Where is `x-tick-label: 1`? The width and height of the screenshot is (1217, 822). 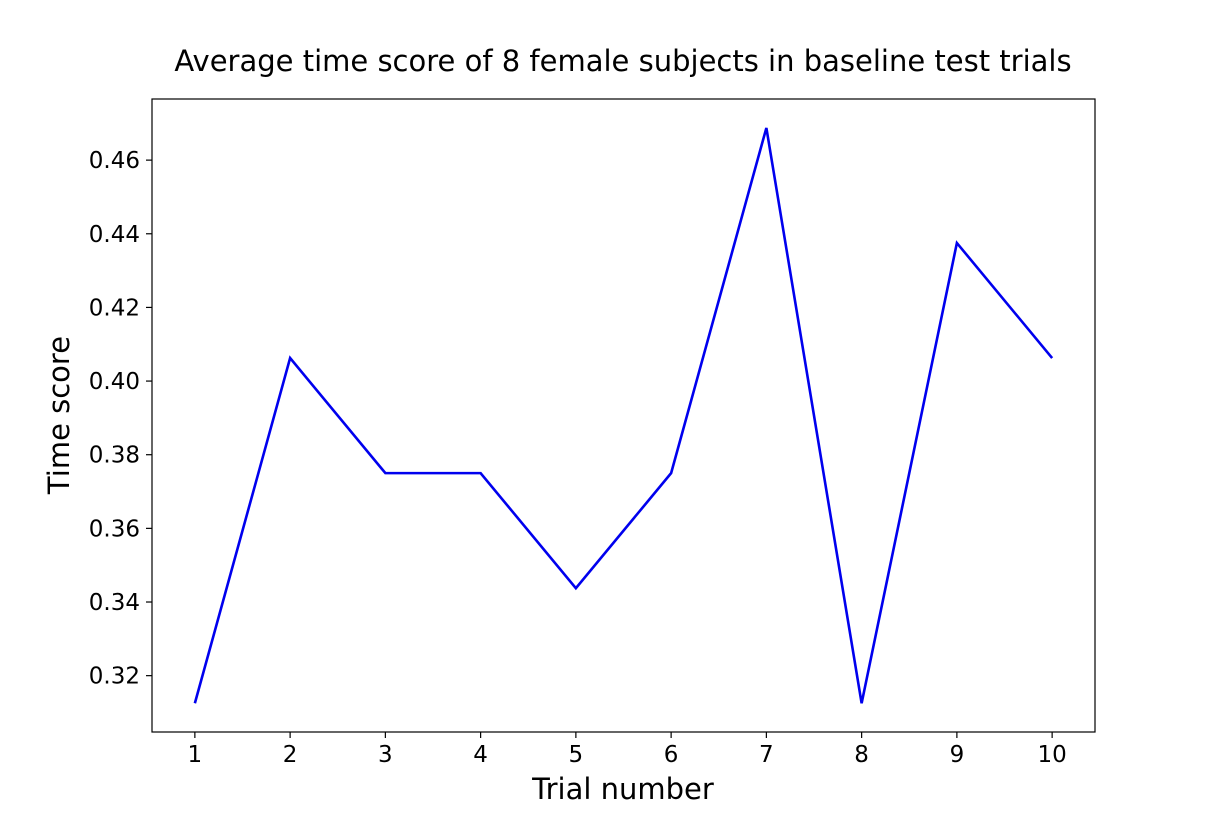 x-tick-label: 1 is located at coordinates (195, 755).